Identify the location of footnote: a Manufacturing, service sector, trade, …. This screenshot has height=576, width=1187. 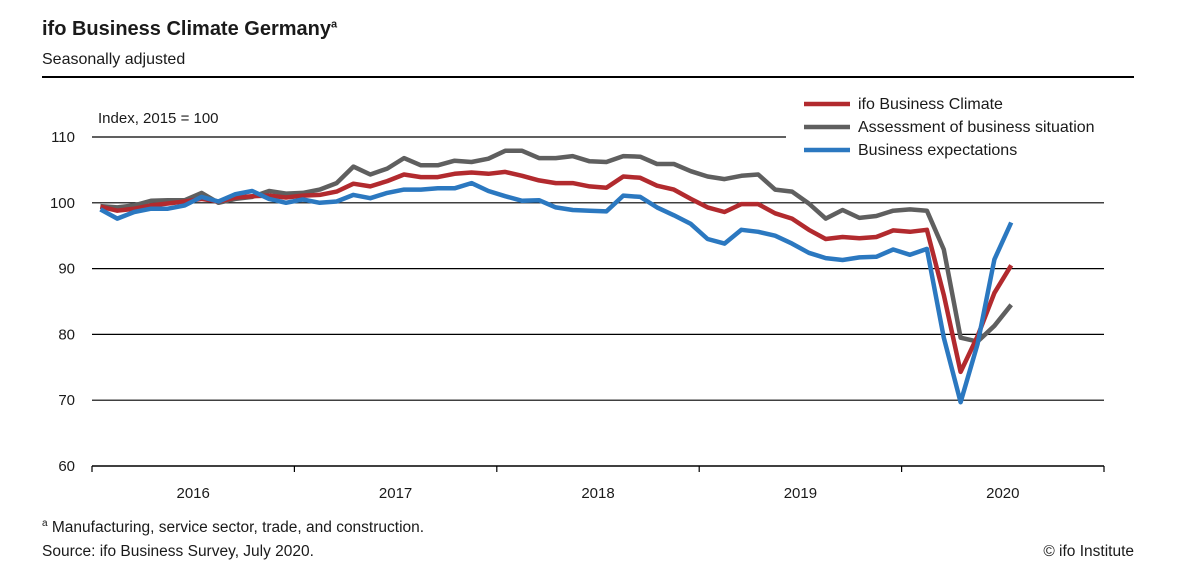
(233, 527).